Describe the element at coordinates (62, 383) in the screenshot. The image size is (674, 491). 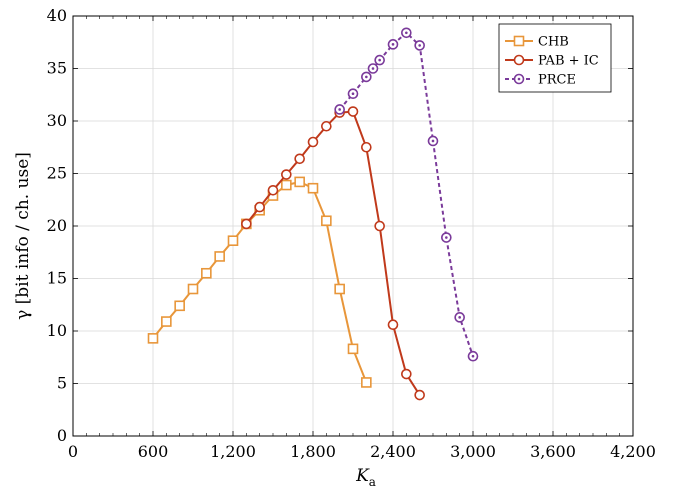
I see `y-tick-label: 5` at that location.